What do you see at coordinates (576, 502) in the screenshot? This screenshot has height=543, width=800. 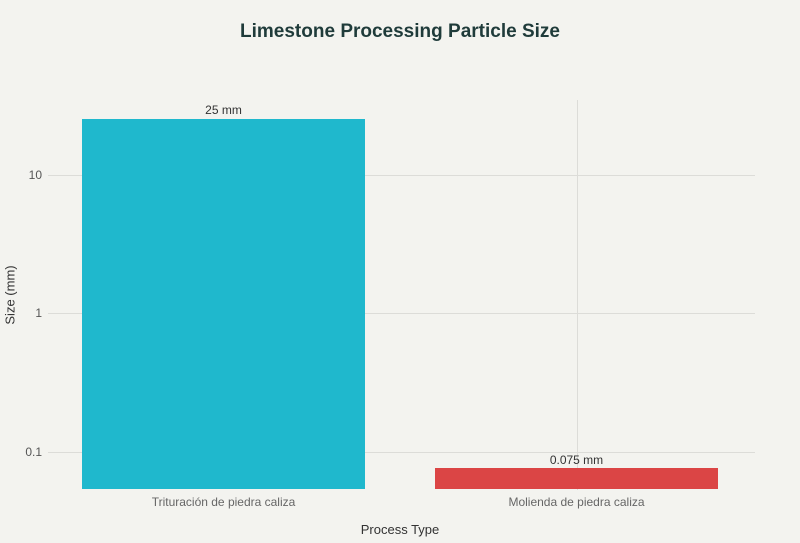 I see `x-tick-molienda: Molienda de piedra caliza` at bounding box center [576, 502].